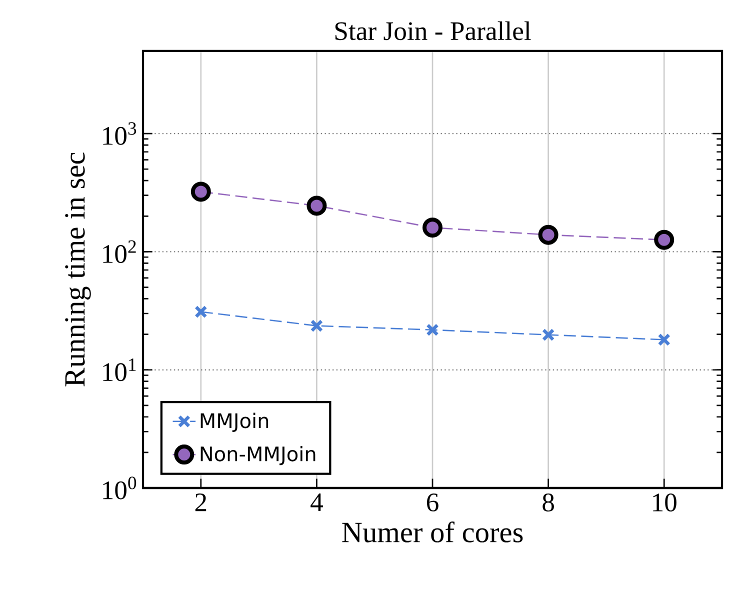  What do you see at coordinates (119, 488) in the screenshot?
I see `y-tick-label: 10$^{0}$` at bounding box center [119, 488].